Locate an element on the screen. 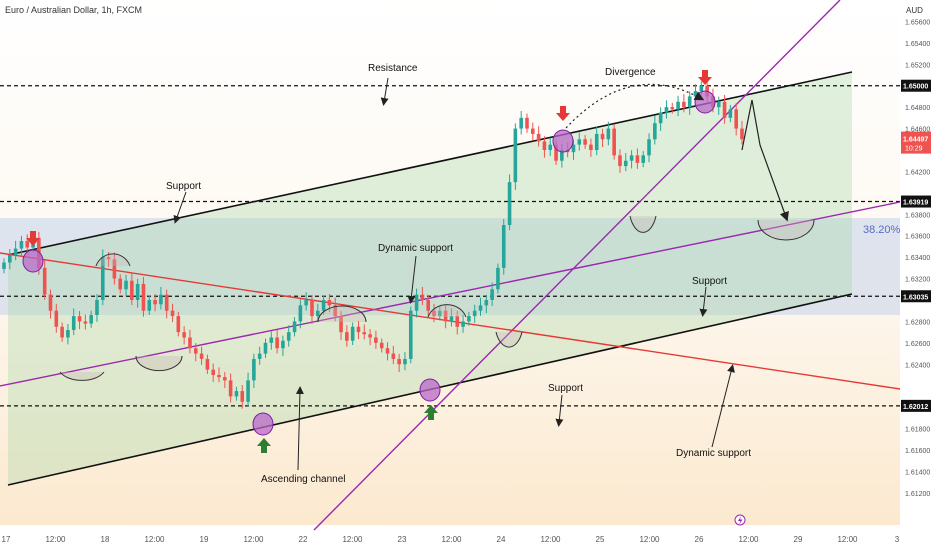 This screenshot has width=932, height=555. price-tick-label: 1.65400 is located at coordinates (917, 44).